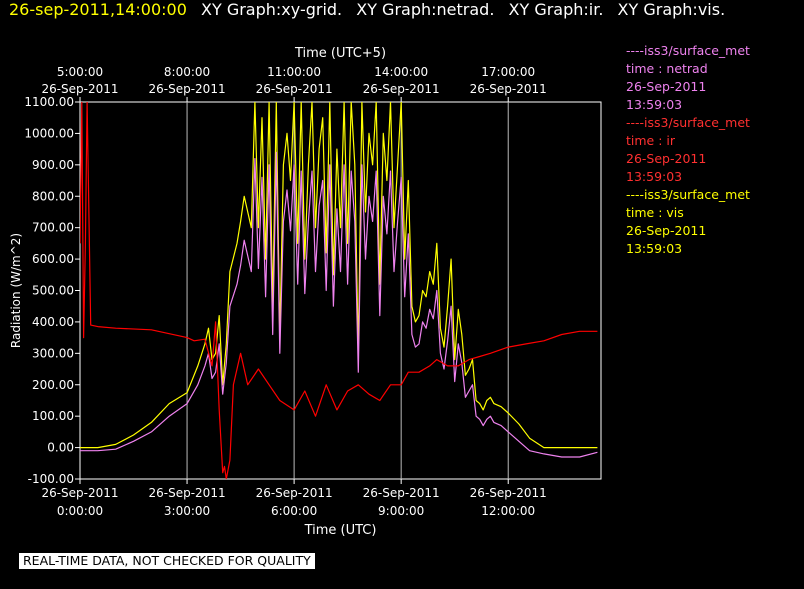 This screenshot has width=804, height=589. What do you see at coordinates (98, 9) in the screenshot?
I see `timestamp: 26-sep-2011,14:00:00` at bounding box center [98, 9].